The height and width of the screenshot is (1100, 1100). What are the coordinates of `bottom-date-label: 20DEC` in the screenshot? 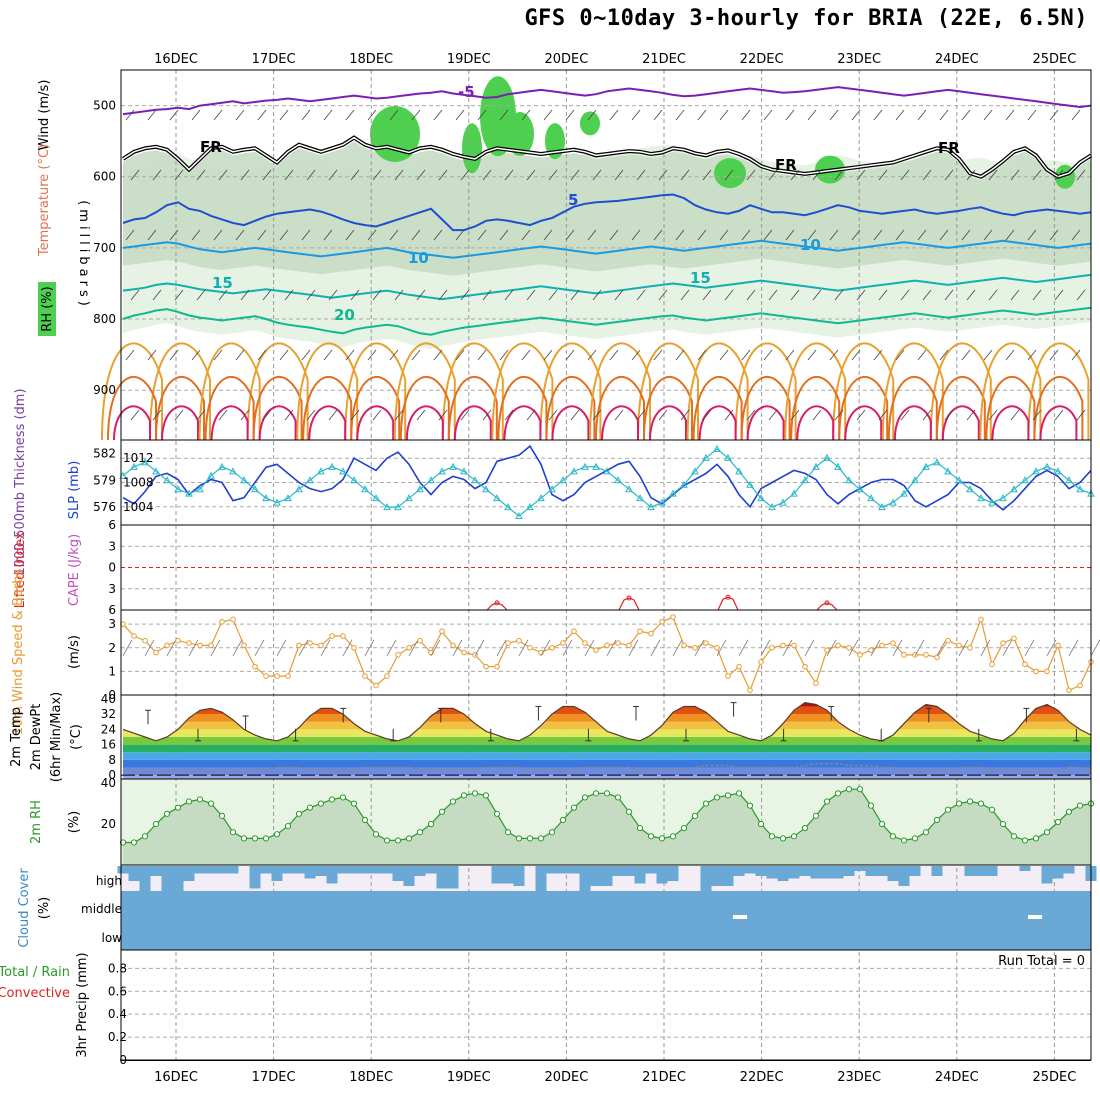 It's located at (566, 1077).